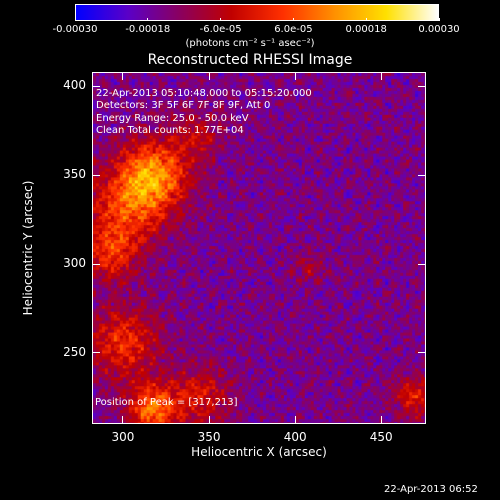 Image resolution: width=500 pixels, height=500 pixels. Describe the element at coordinates (431, 489) in the screenshot. I see `plot-timestamp: 22-Apr-2013 06:52` at that location.